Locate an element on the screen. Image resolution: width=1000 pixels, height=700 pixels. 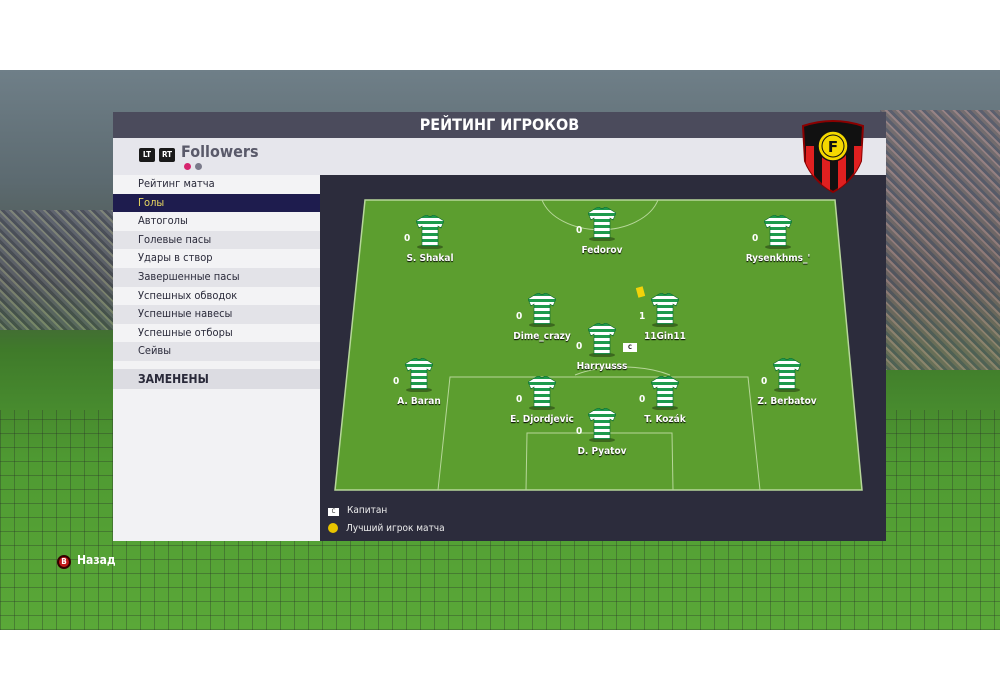
legend-captain: C Капитан is located at coordinates (357, 510).